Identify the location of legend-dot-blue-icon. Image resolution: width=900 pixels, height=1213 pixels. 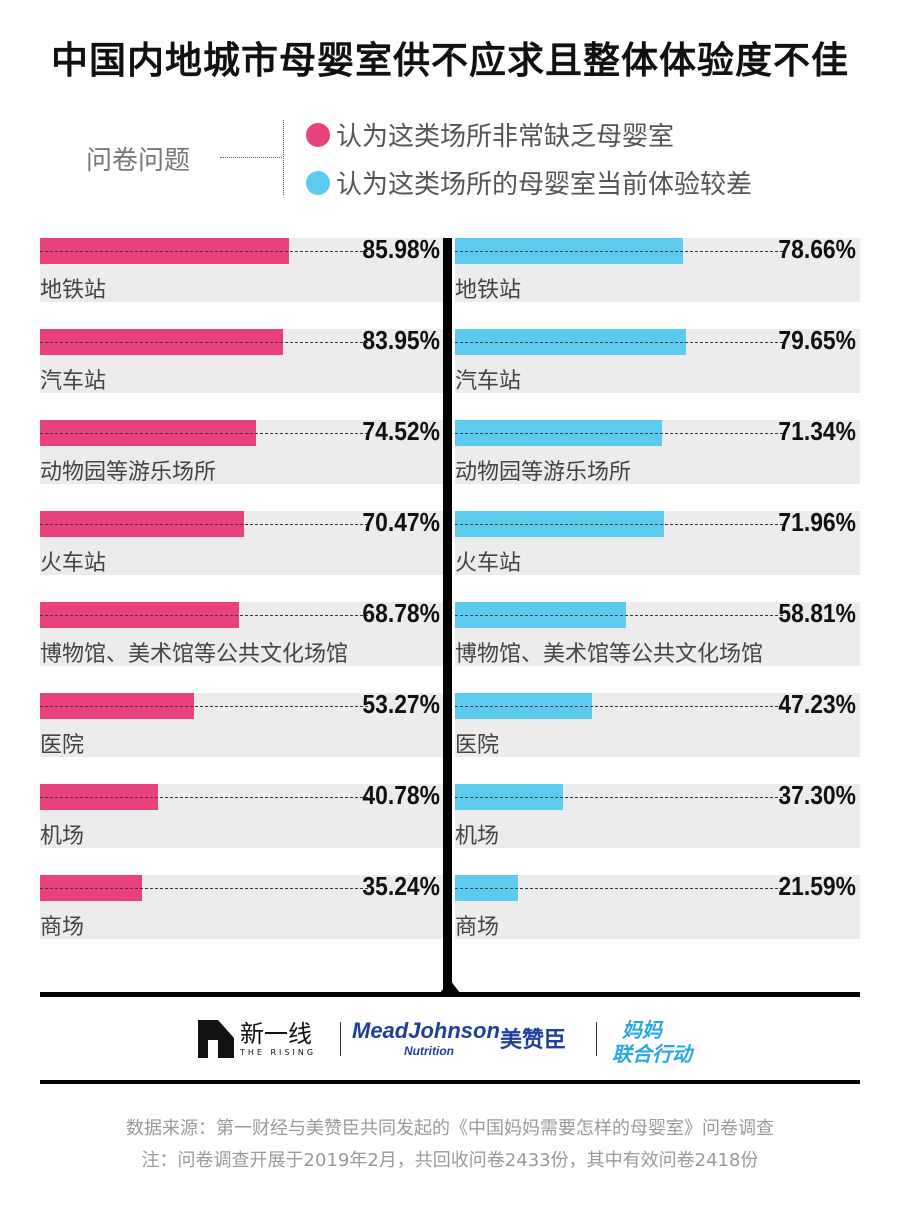
(318, 182).